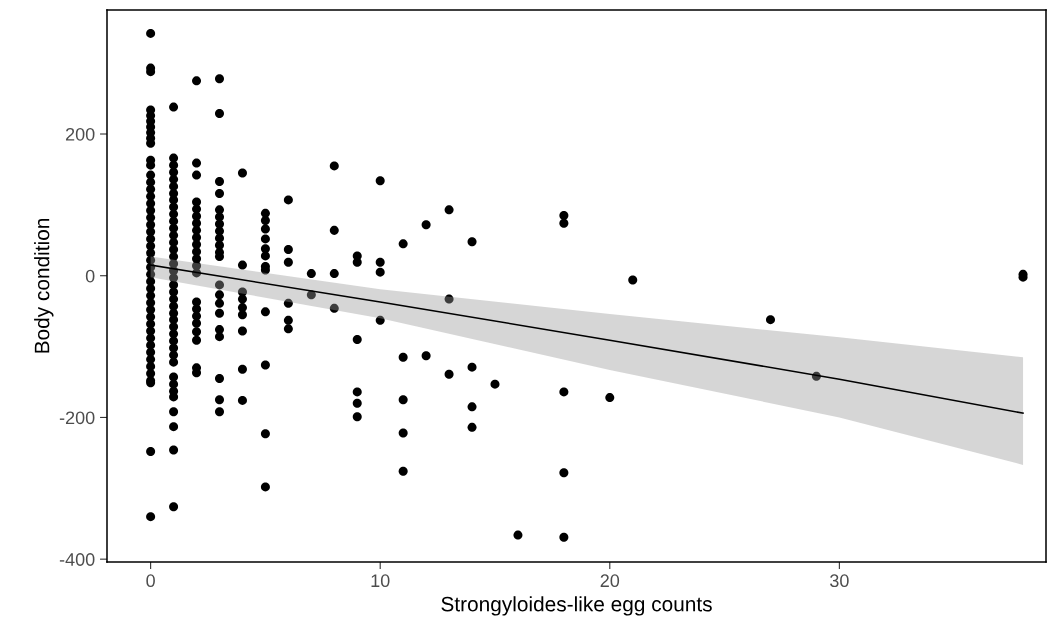 The image size is (1058, 636). Describe the element at coordinates (380, 581) in the screenshot. I see `x-tick-label: 10` at that location.